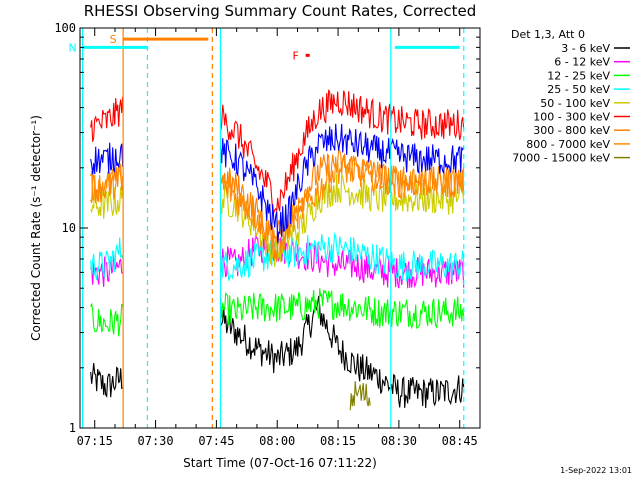 The image size is (640, 480). I want to click on x-tick-label: 08:30, so click(399, 441).